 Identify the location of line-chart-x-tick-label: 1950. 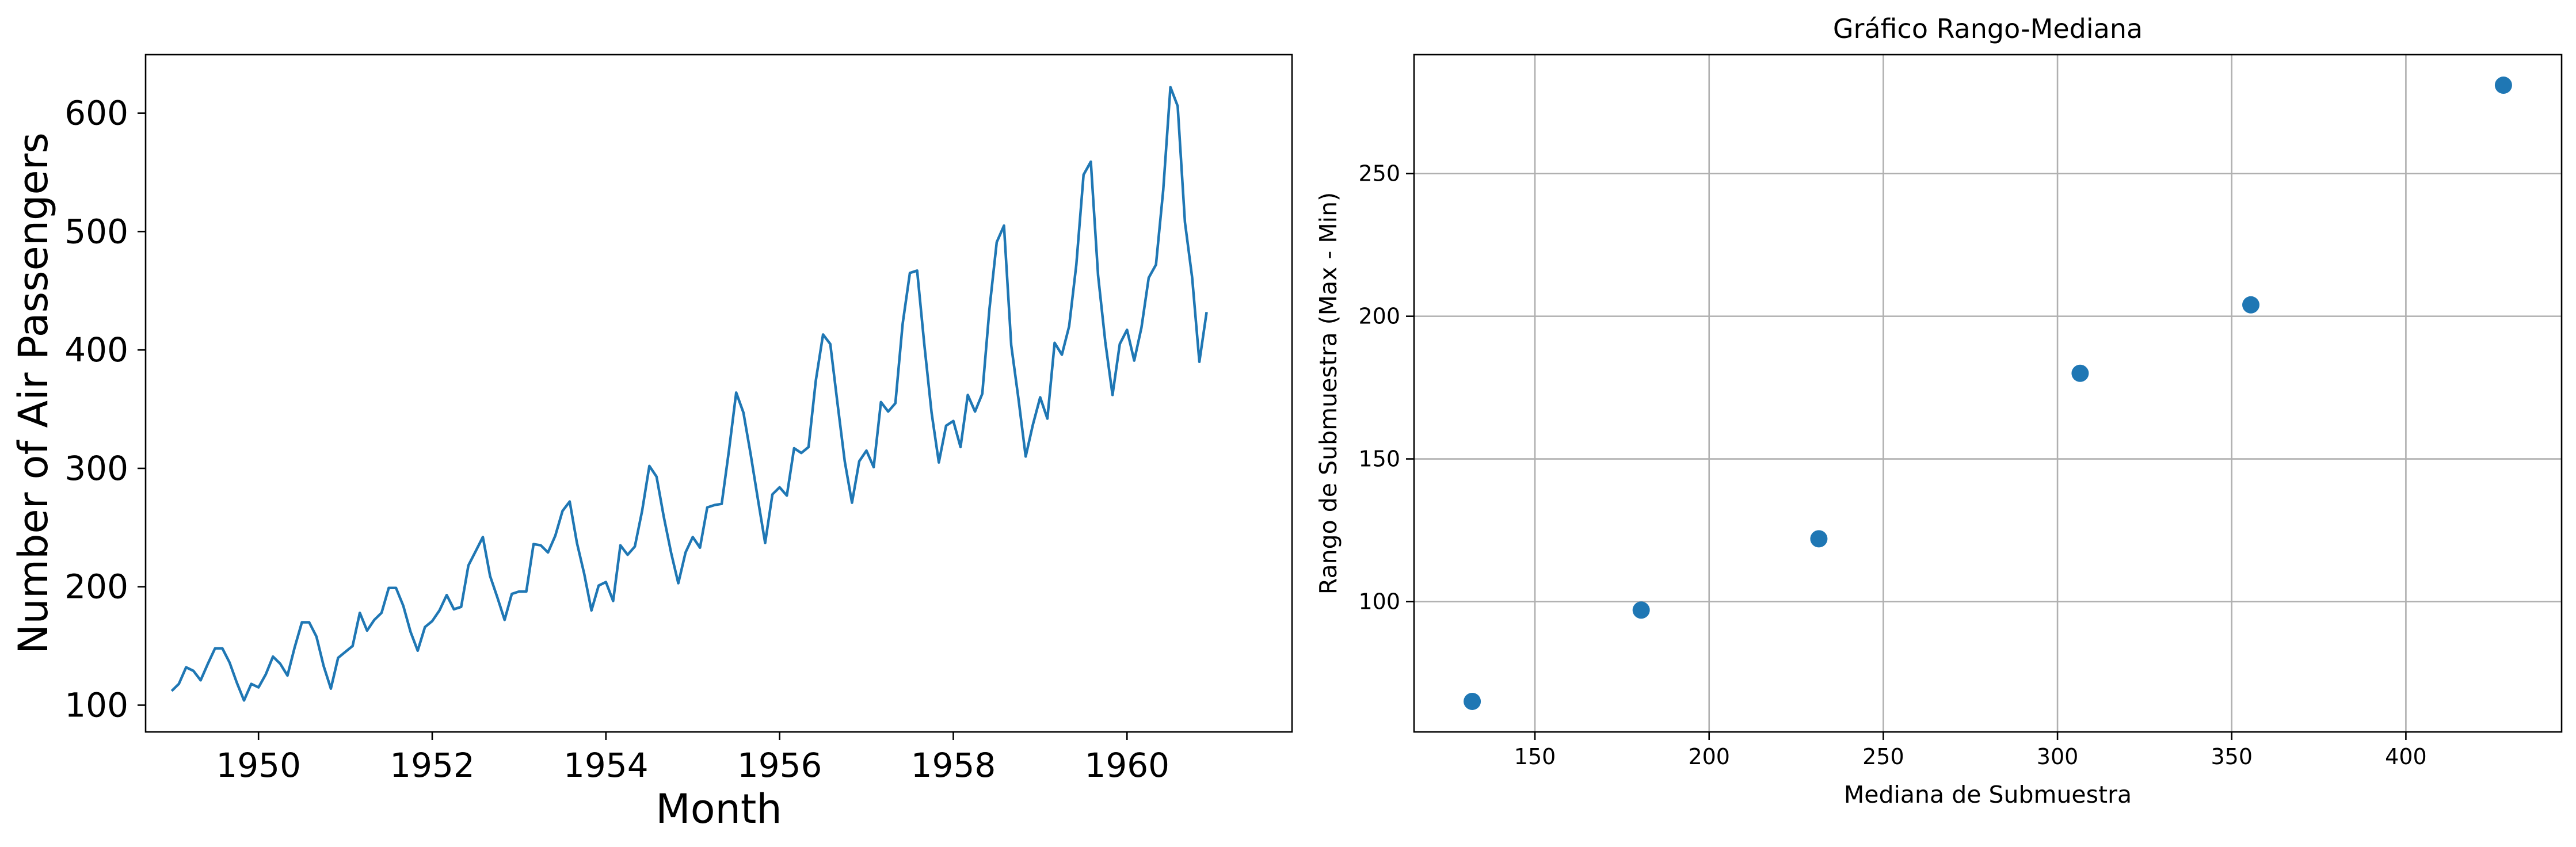
(258, 765).